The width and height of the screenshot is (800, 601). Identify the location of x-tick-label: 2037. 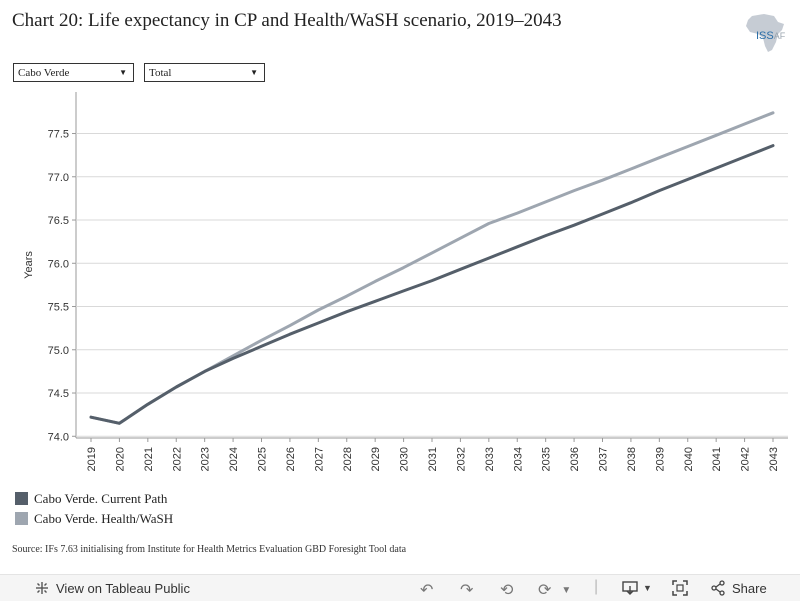
(604, 459).